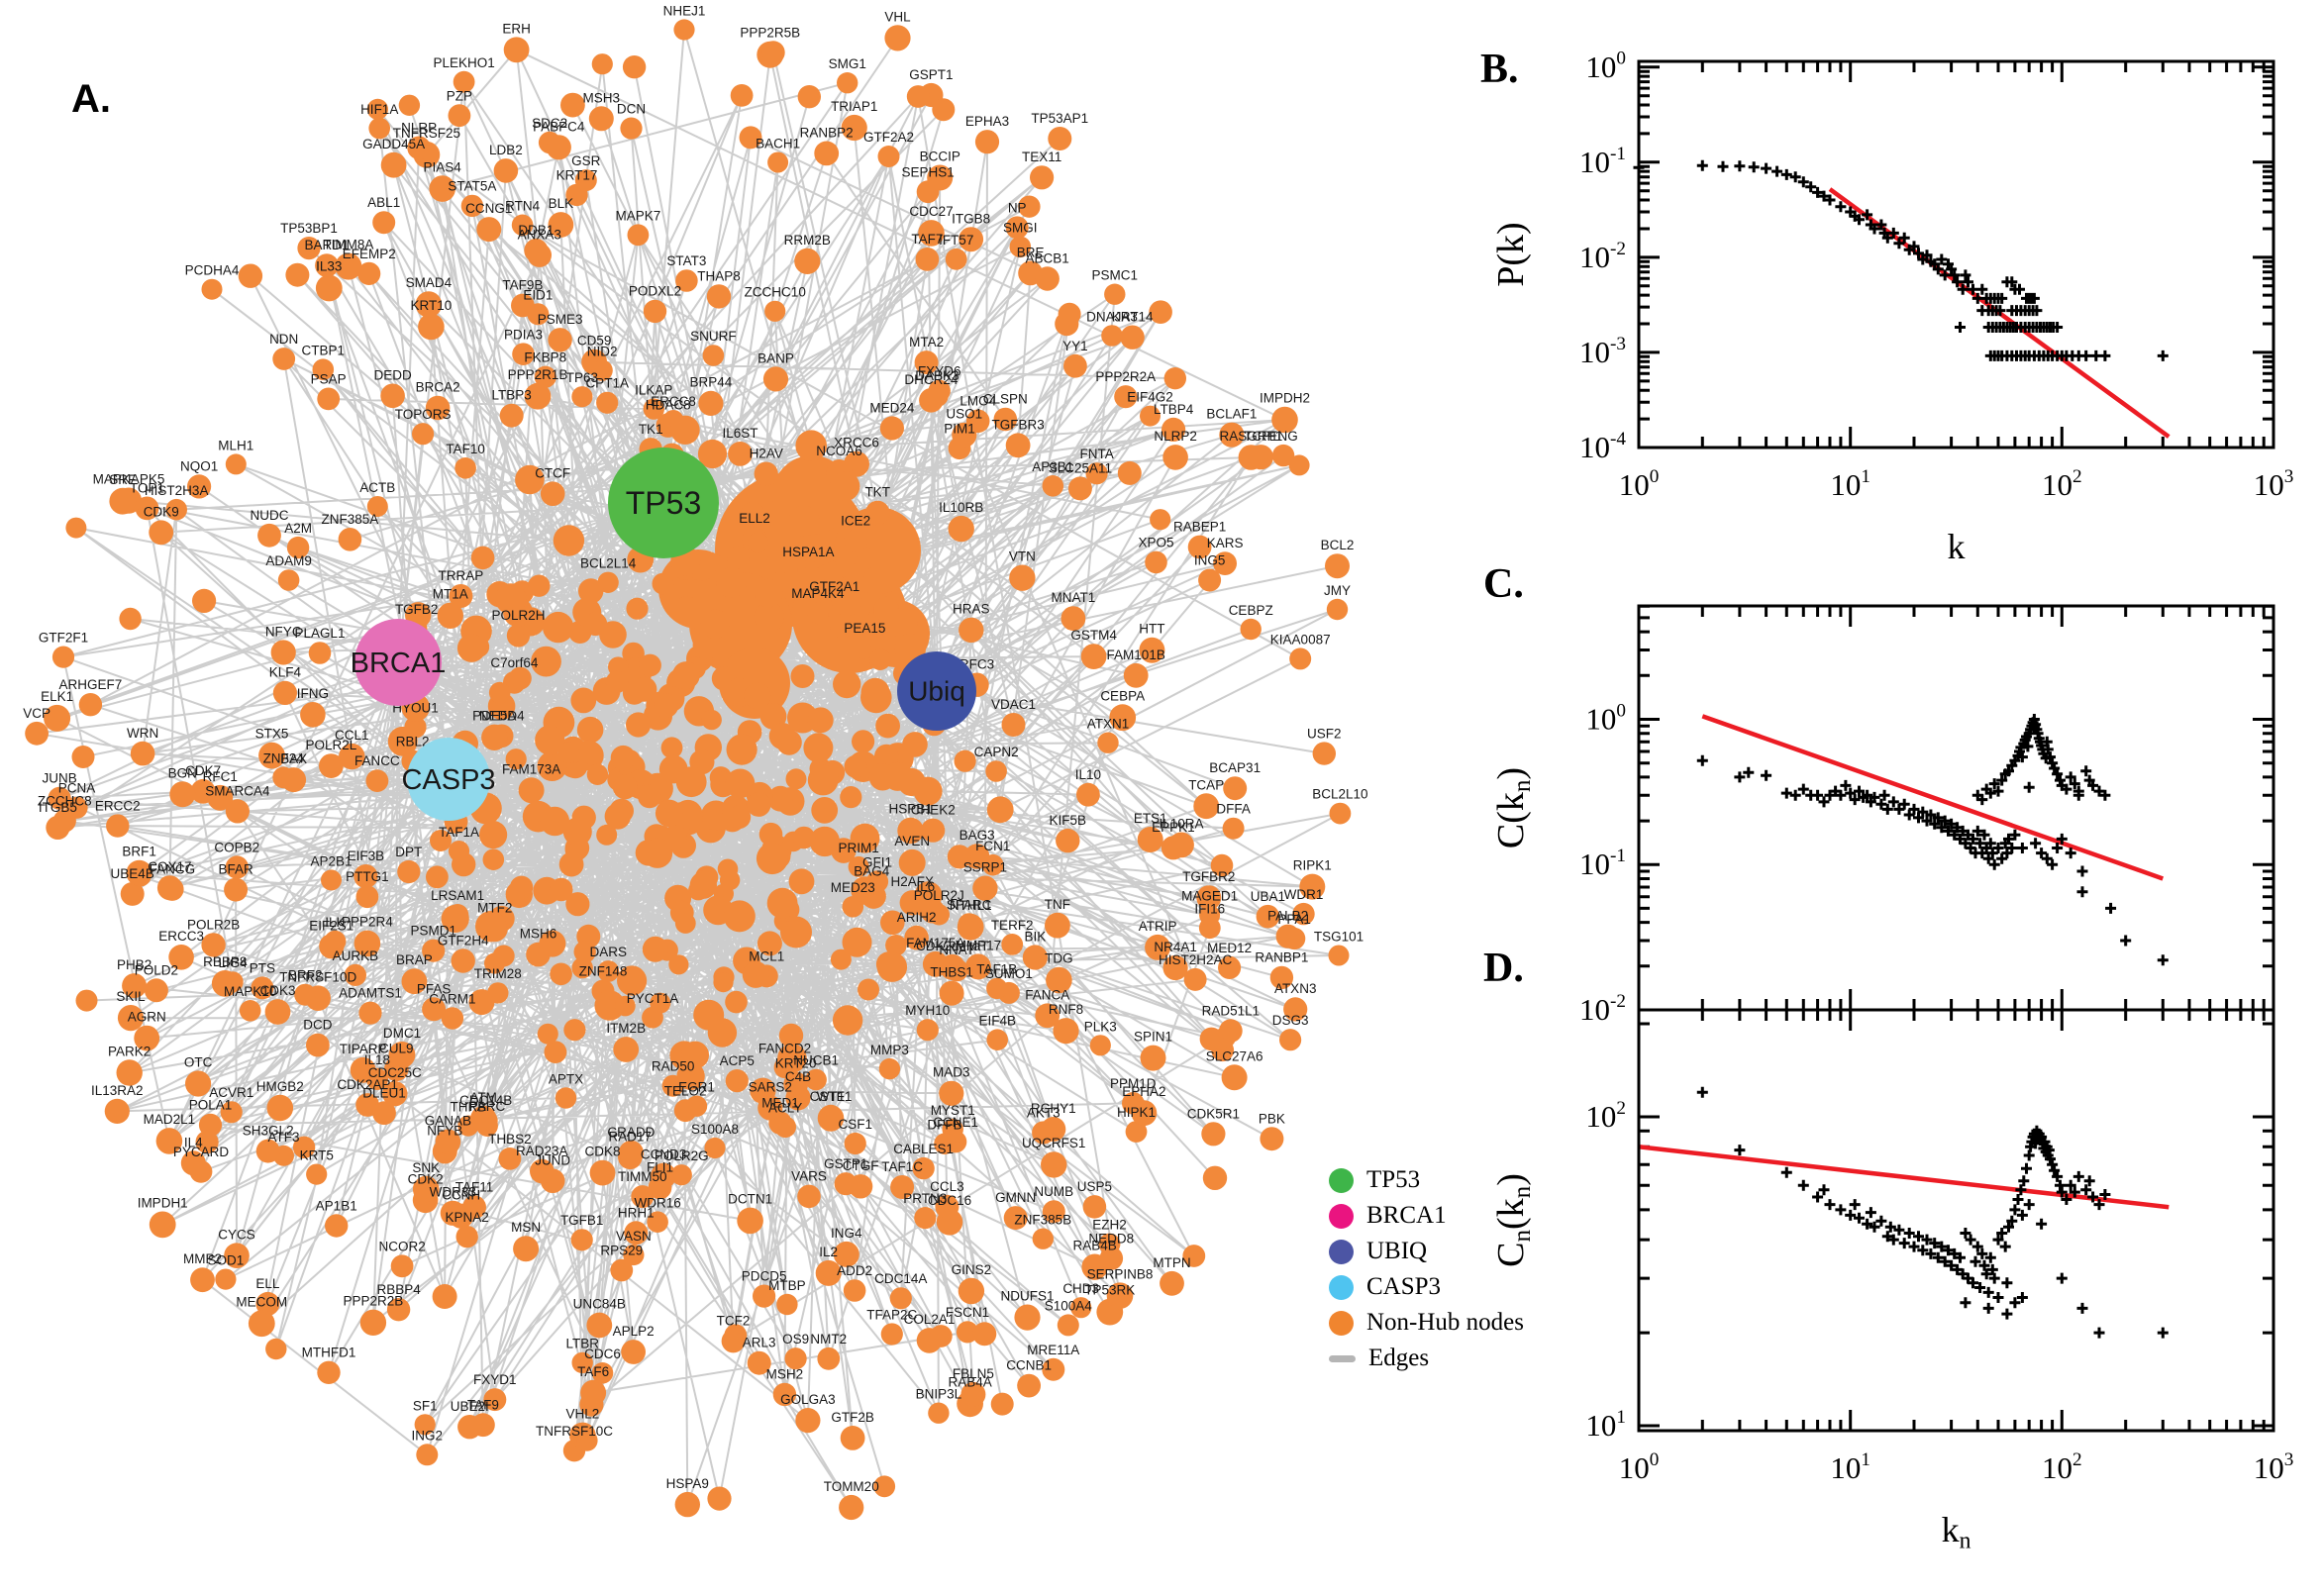 This screenshot has height=1596, width=2323. I want to click on svg-text: ITM2B, so click(626, 1028).